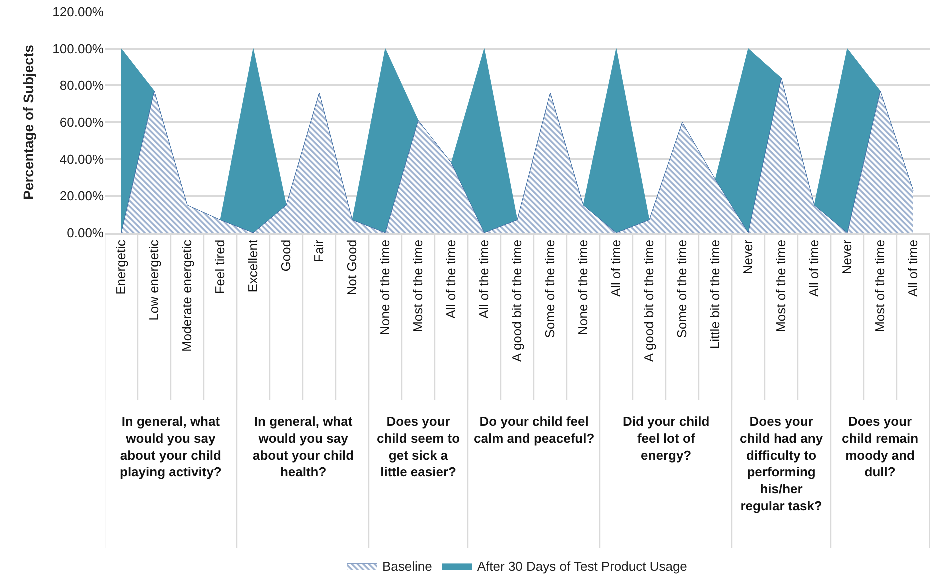  I want to click on y-tick-label: 80.00%, so click(82, 86).